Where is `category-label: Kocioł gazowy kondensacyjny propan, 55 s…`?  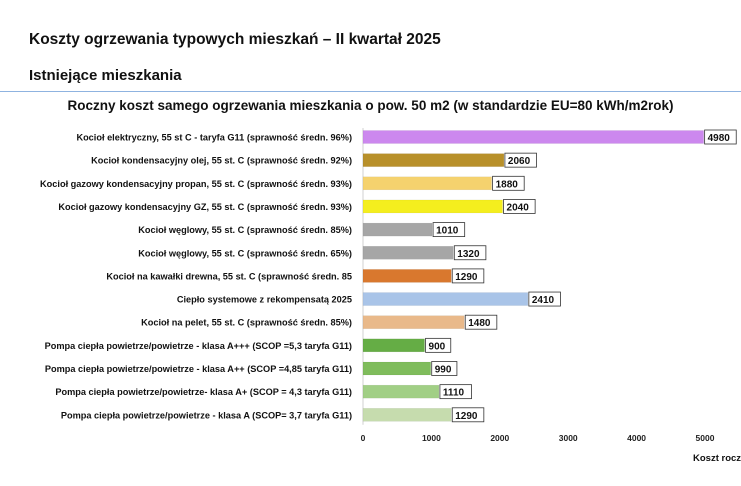 category-label: Kocioł gazowy kondensacyjny propan, 55 s… is located at coordinates (196, 184).